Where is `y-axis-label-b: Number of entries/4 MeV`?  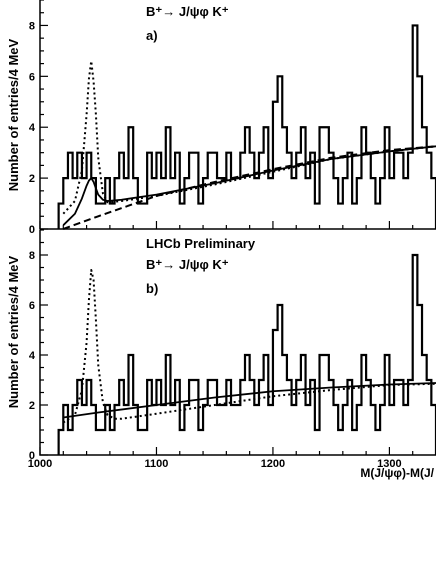
y-axis-label-b: Number of entries/4 MeV is located at coordinates (13, 331).